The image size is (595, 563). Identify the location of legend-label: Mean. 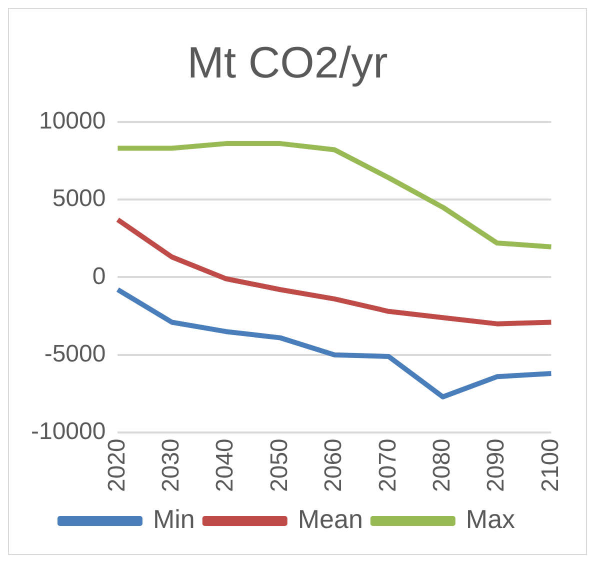
(330, 519).